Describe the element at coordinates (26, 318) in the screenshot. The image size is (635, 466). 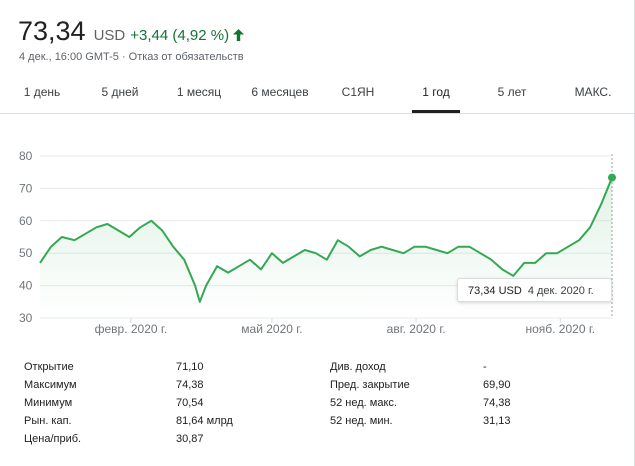
I see `y-tick-label: 30` at that location.